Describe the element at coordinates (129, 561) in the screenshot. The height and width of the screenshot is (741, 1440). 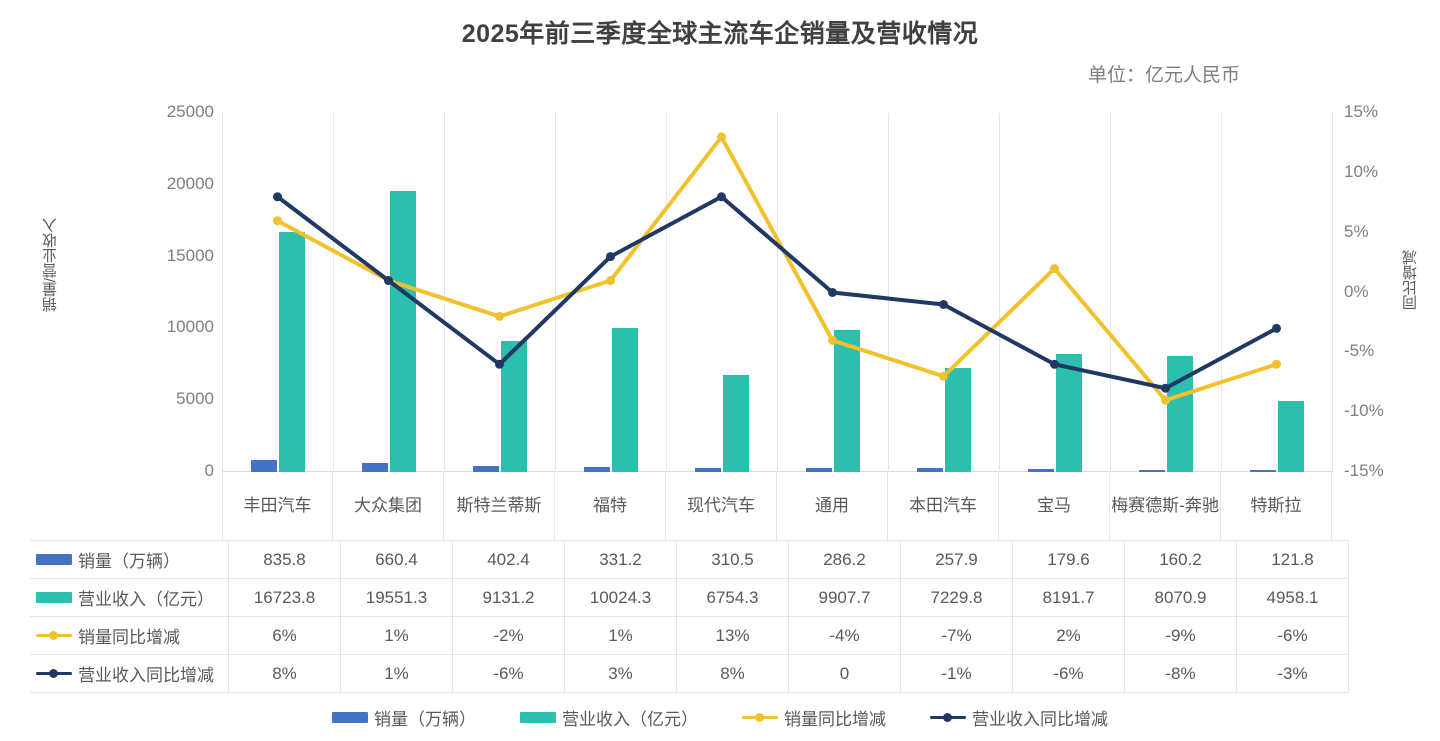
I see `table-row-label-text: 销量（万辆）` at that location.